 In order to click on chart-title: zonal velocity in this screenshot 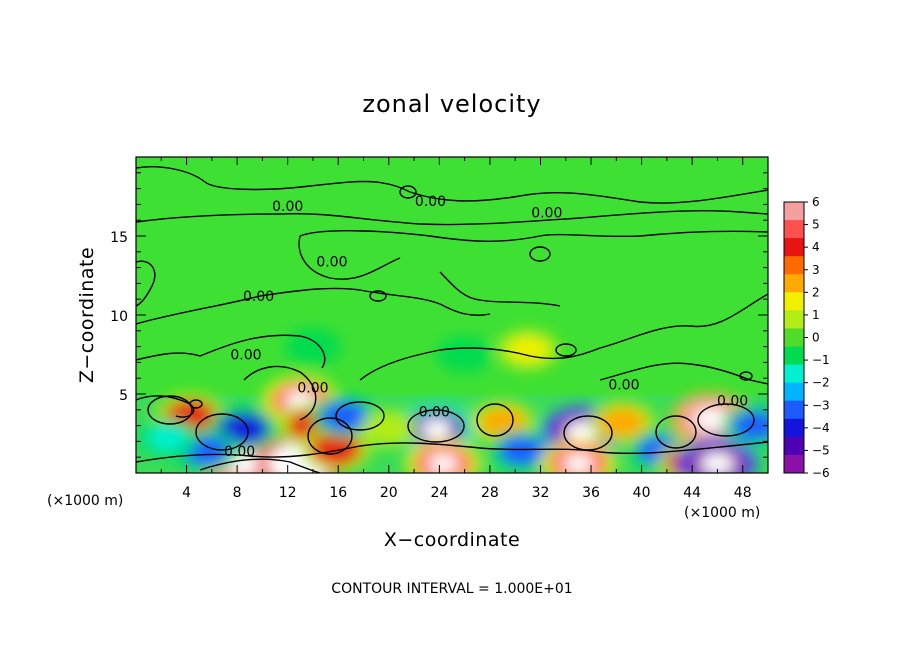, I will do `click(451, 104)`.